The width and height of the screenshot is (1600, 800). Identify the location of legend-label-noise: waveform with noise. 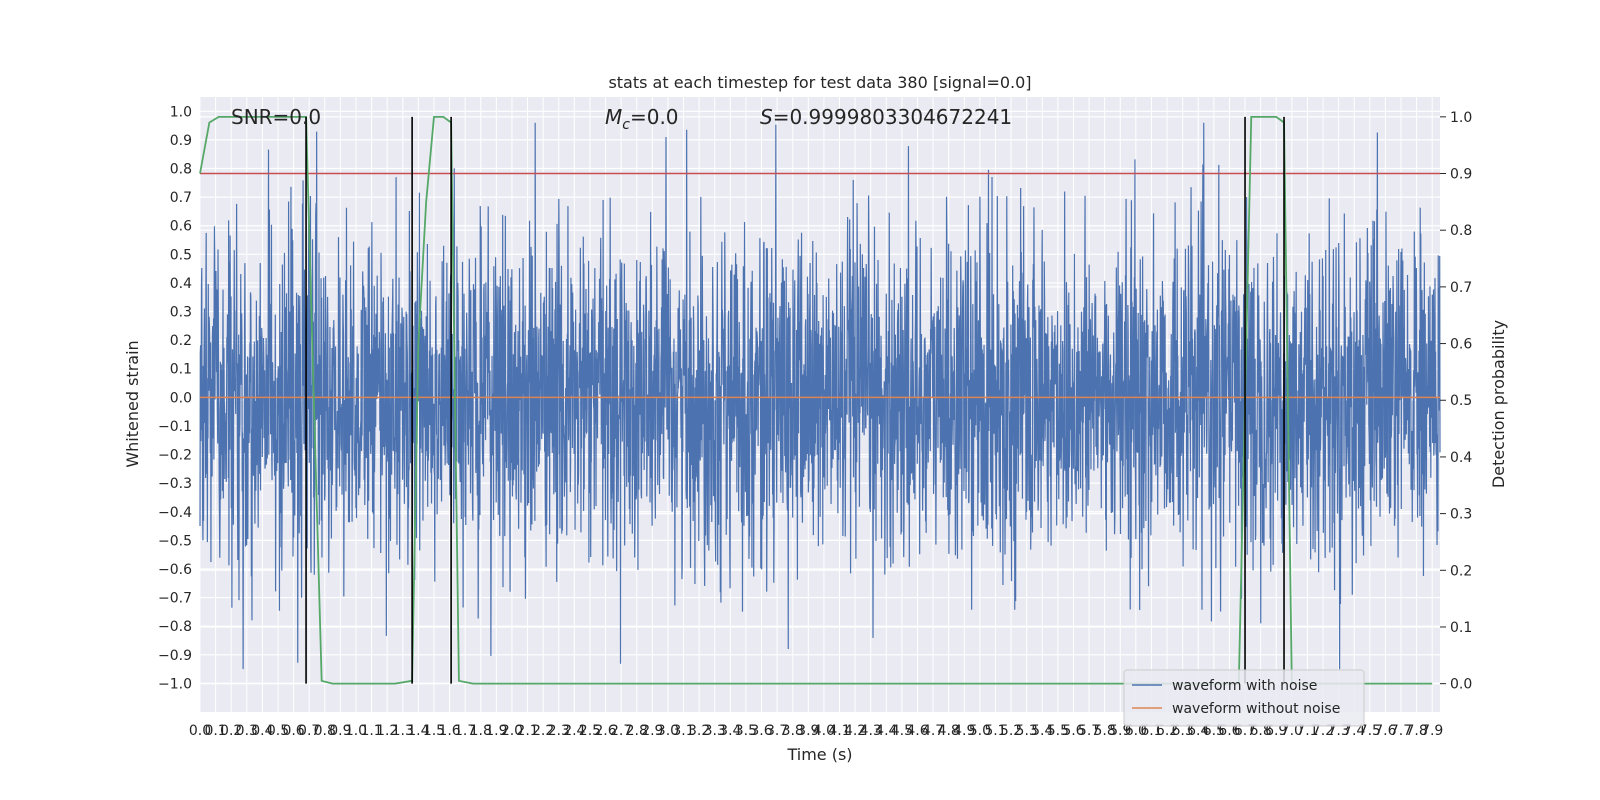
(1244, 686).